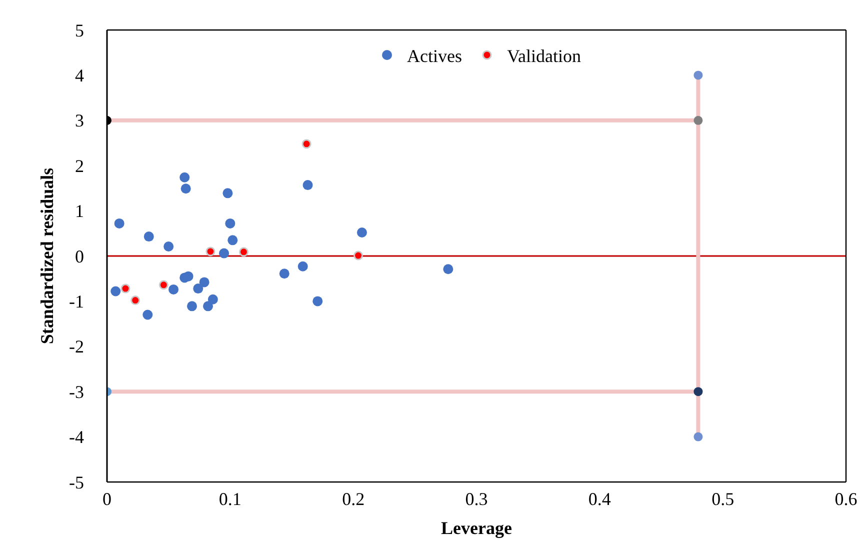 The image size is (866, 552). What do you see at coordinates (476, 528) in the screenshot?
I see `x-axis-title: Leverage` at bounding box center [476, 528].